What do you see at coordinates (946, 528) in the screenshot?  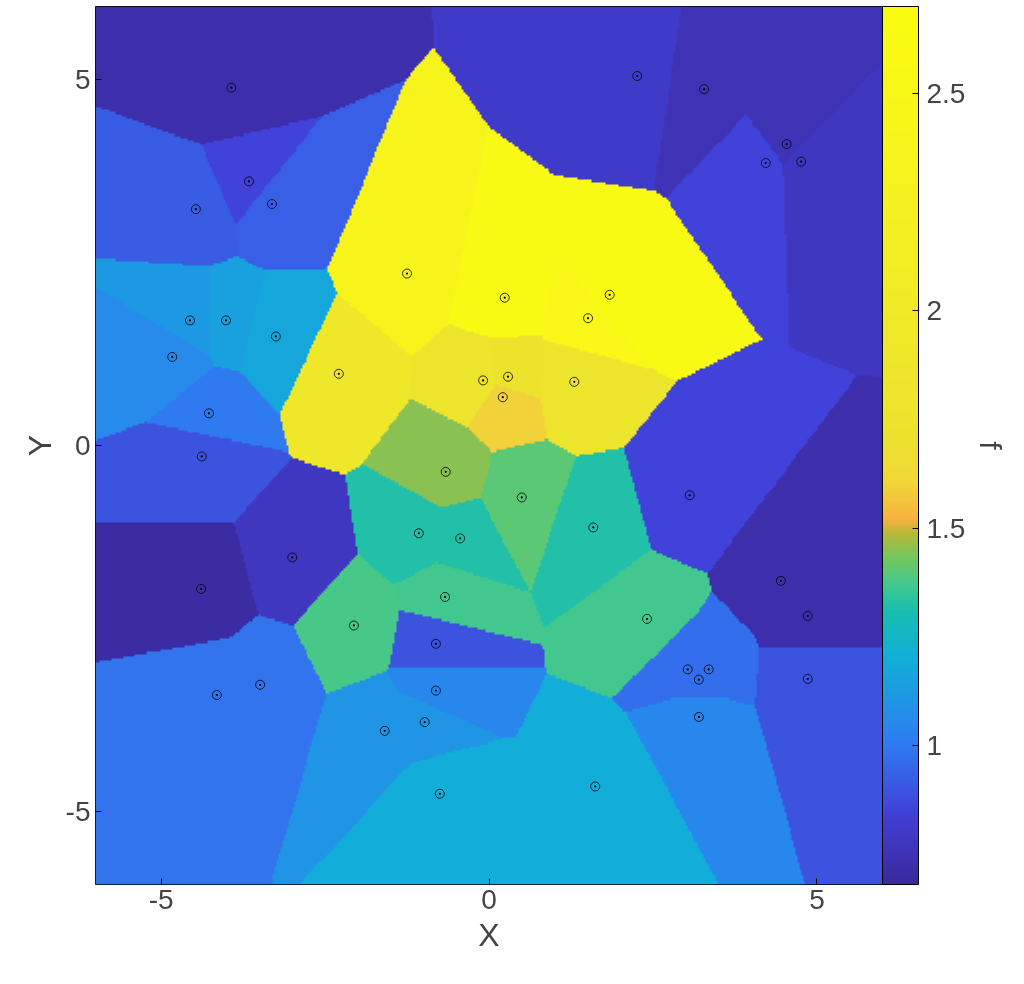 I see `color-bar-label: 1.5` at bounding box center [946, 528].